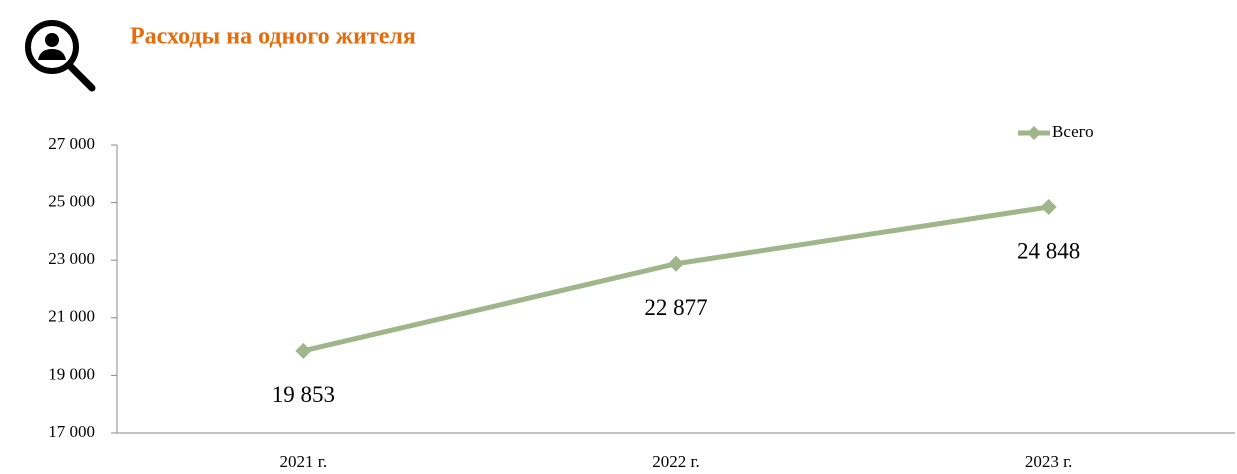 The image size is (1237, 474). What do you see at coordinates (1049, 461) in the screenshot?
I see `x-tick-label: 2023 г.` at bounding box center [1049, 461].